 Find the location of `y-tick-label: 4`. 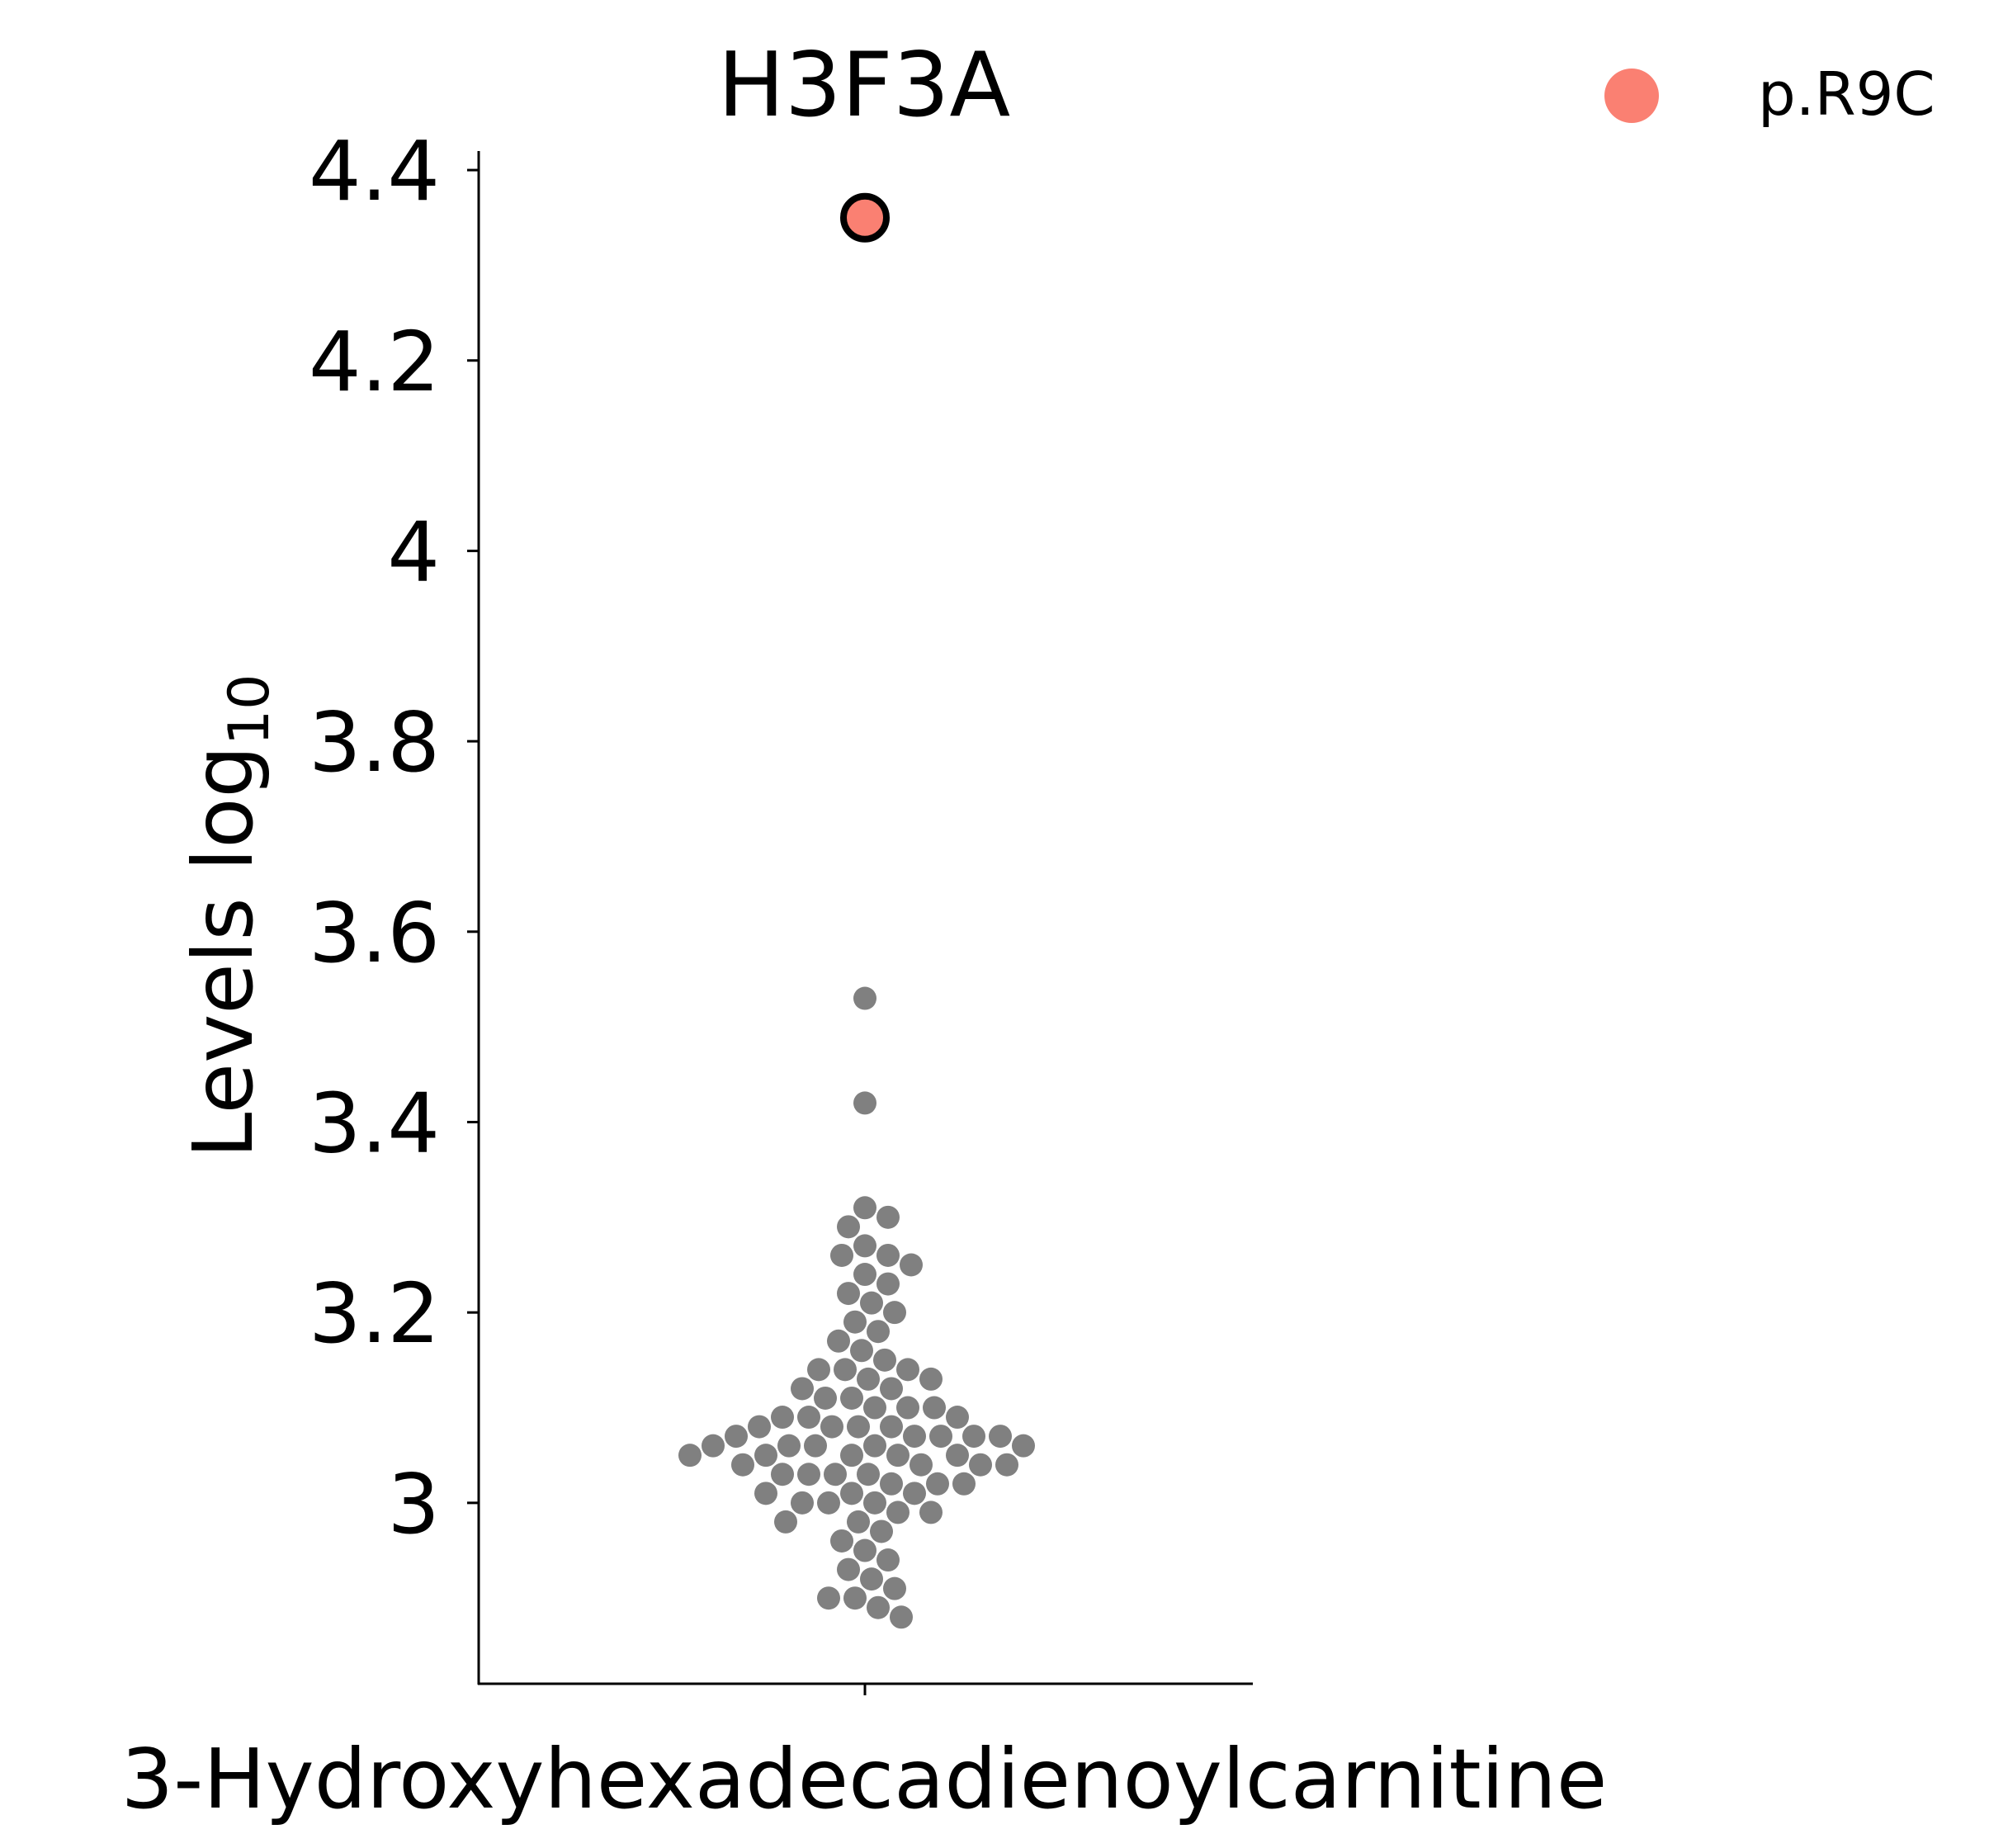

y-tick-label: 4 is located at coordinates (413, 551).